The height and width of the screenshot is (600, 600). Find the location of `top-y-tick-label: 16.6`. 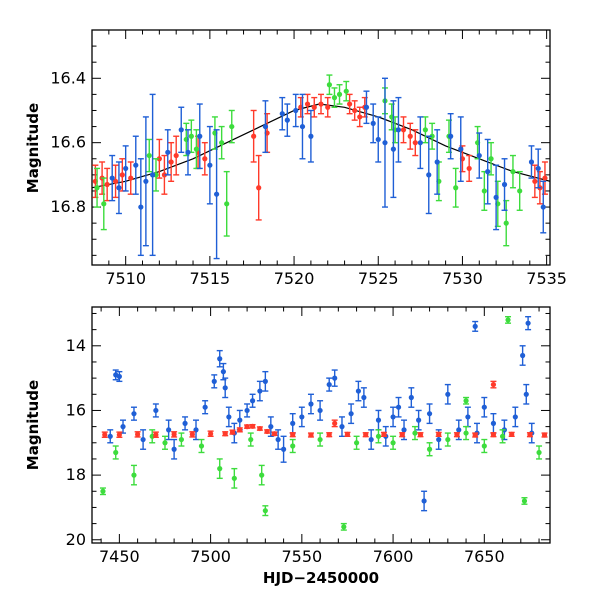

top-y-tick-label: 16.6 is located at coordinates (68, 142).